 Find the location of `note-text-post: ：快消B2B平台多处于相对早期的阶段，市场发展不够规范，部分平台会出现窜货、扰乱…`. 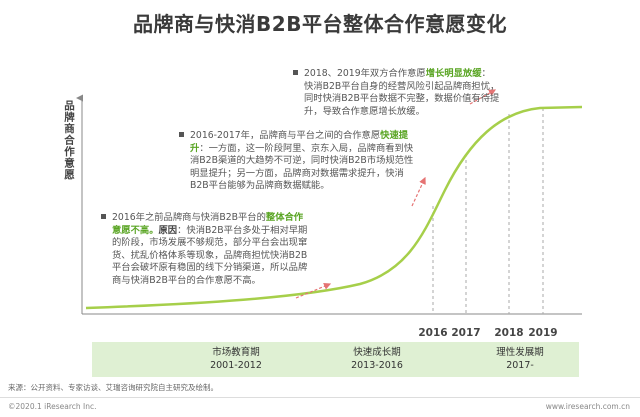

note-text-post: ：快消B2B平台多处于相对早期的阶段，市场发展不够规范，部分平台会出现窜货、扰乱… is located at coordinates (210, 255).